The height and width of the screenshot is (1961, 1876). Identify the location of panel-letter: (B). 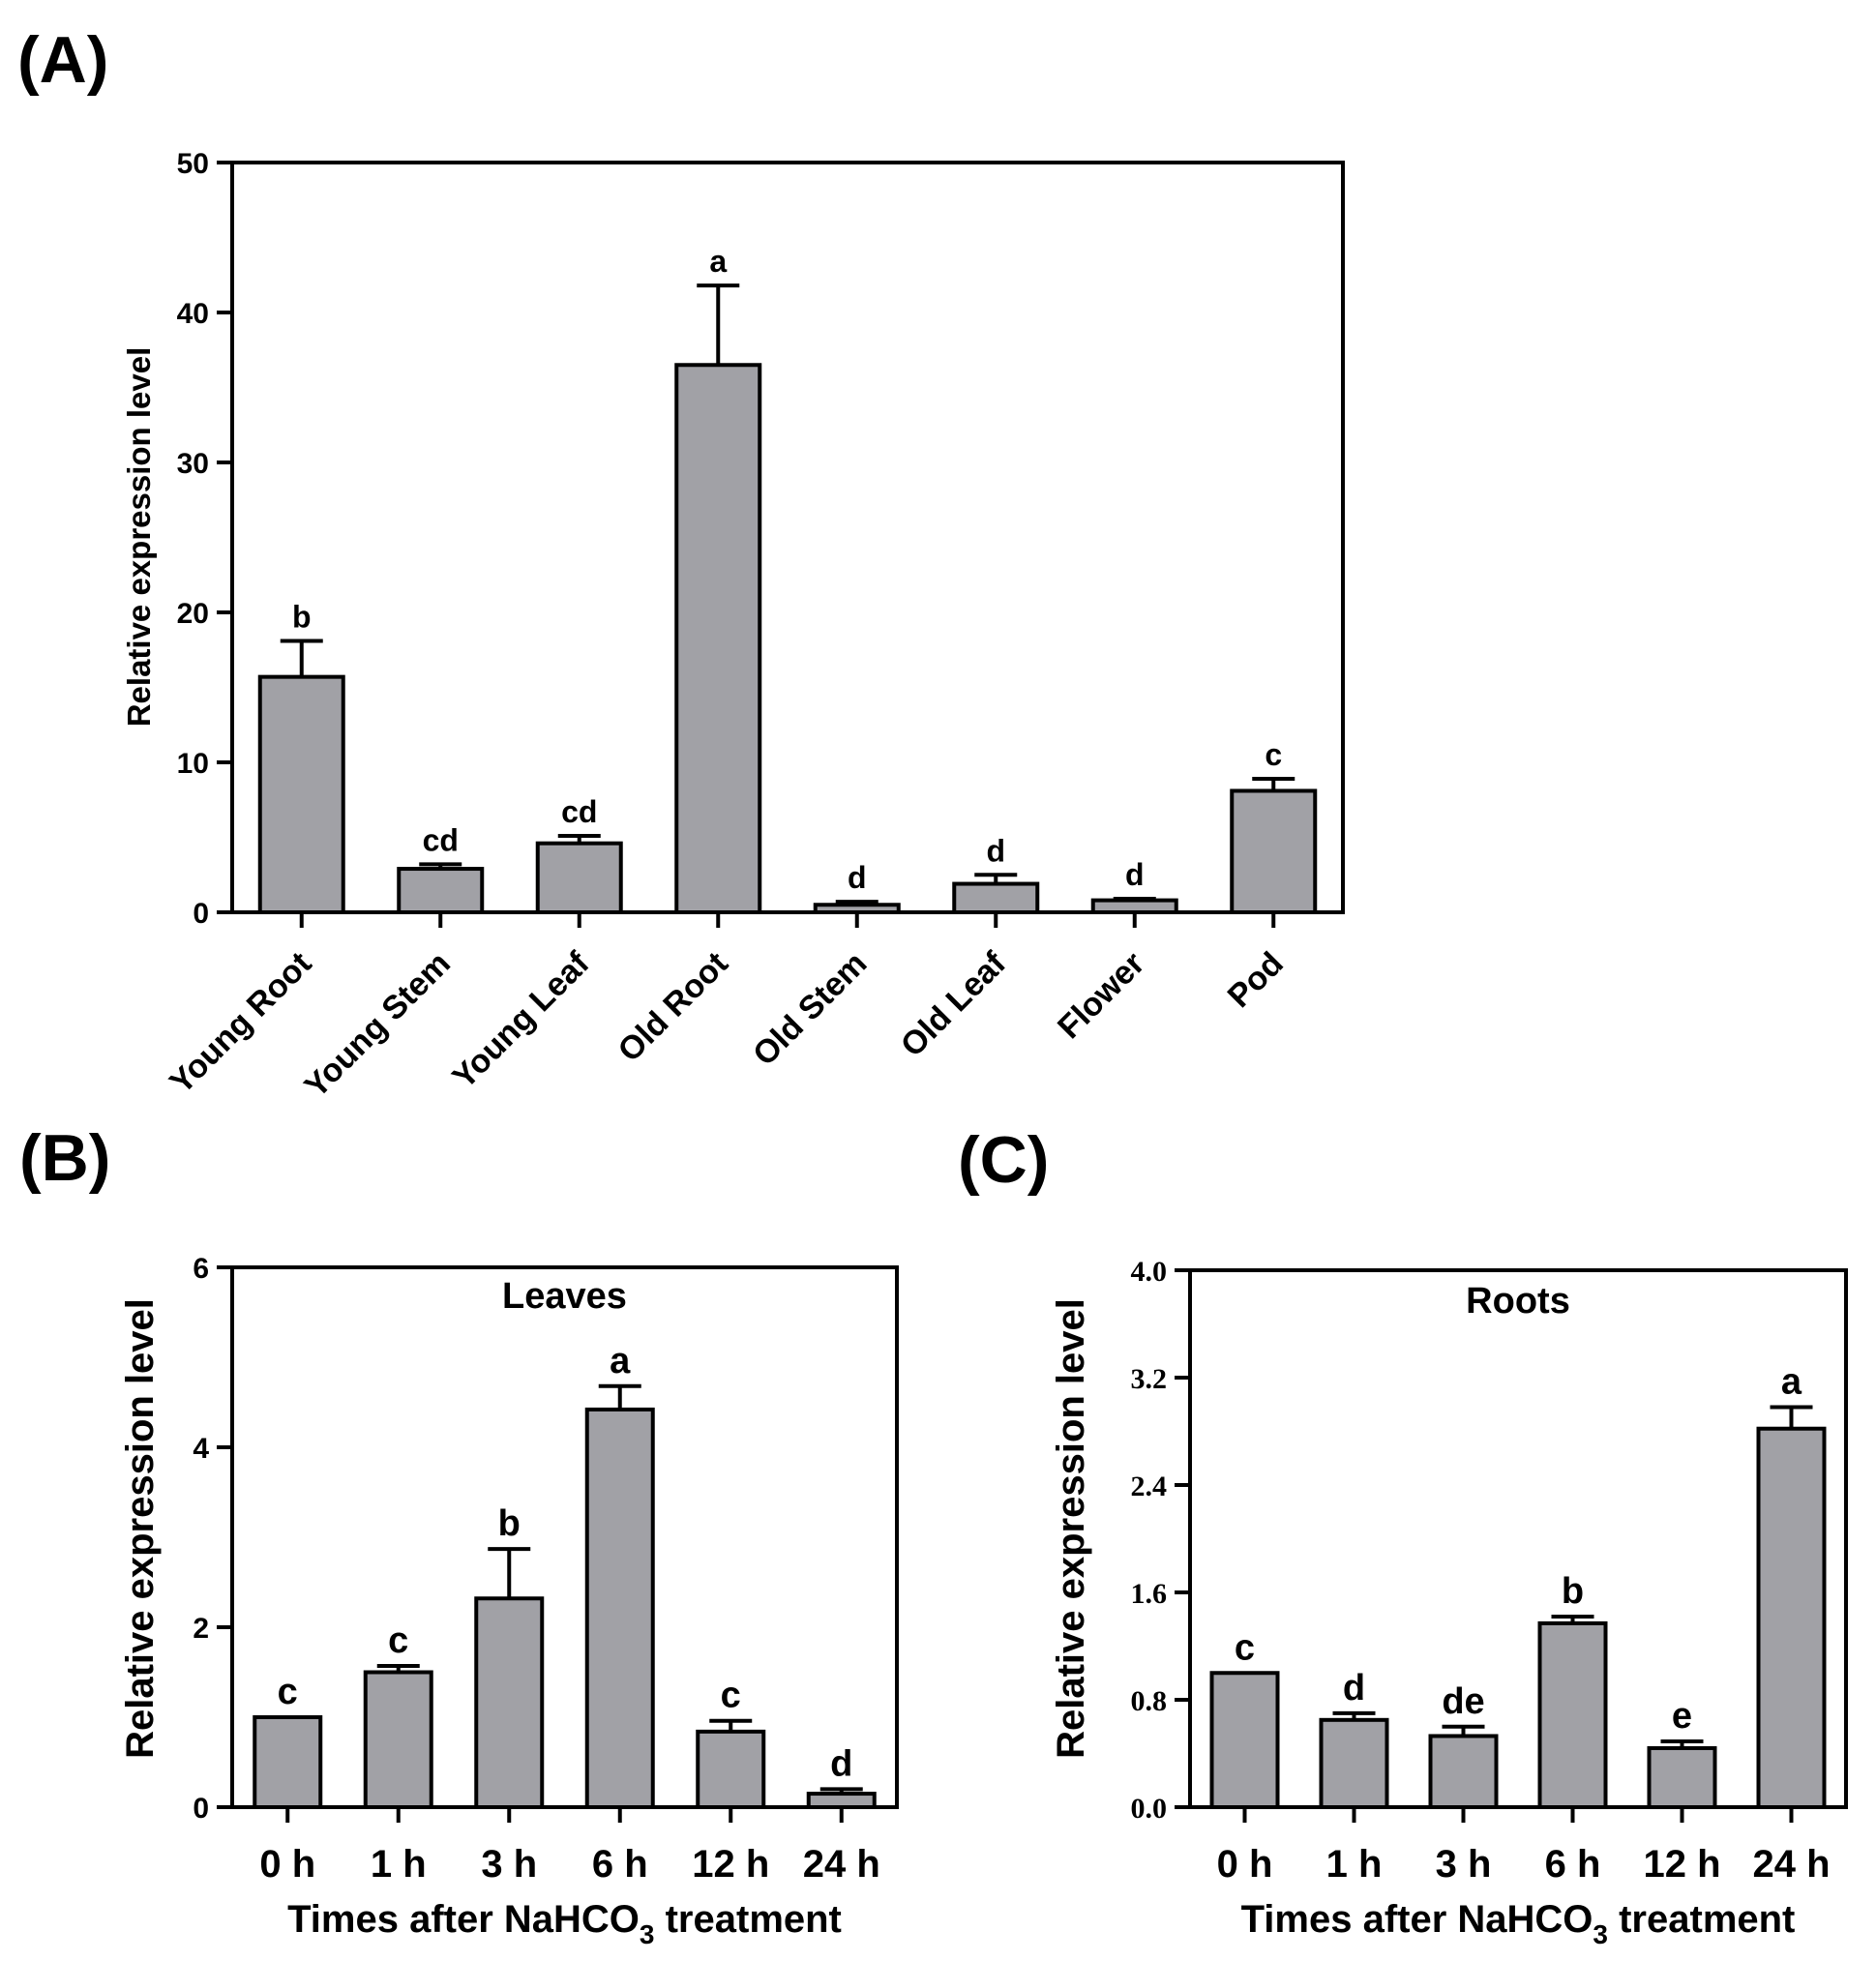
(64, 1158).